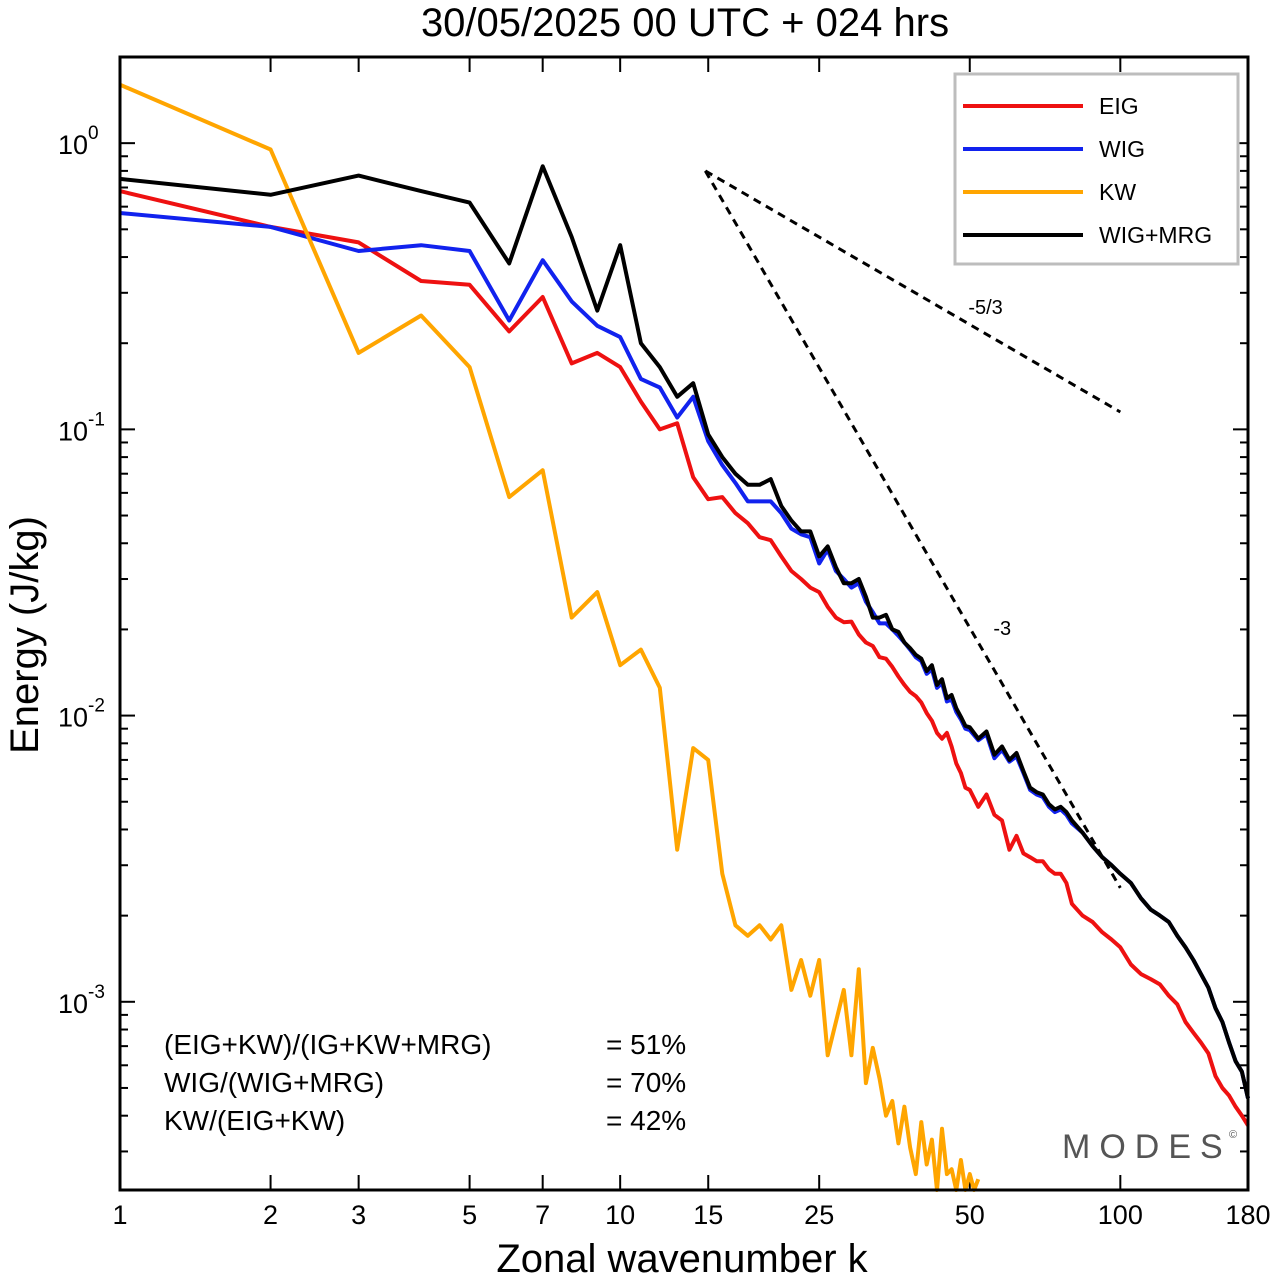 The width and height of the screenshot is (1280, 1281). Describe the element at coordinates (96, 419) in the screenshot. I see `y-tick-exponent: -1` at that location.